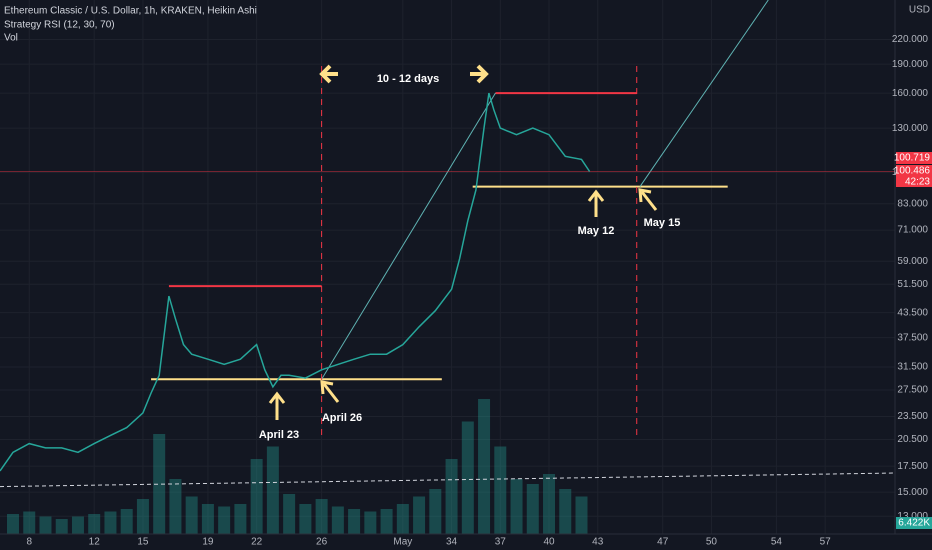 The height and width of the screenshot is (550, 932). What do you see at coordinates (11, 38) in the screenshot?
I see `indicator-label: Vol` at bounding box center [11, 38].